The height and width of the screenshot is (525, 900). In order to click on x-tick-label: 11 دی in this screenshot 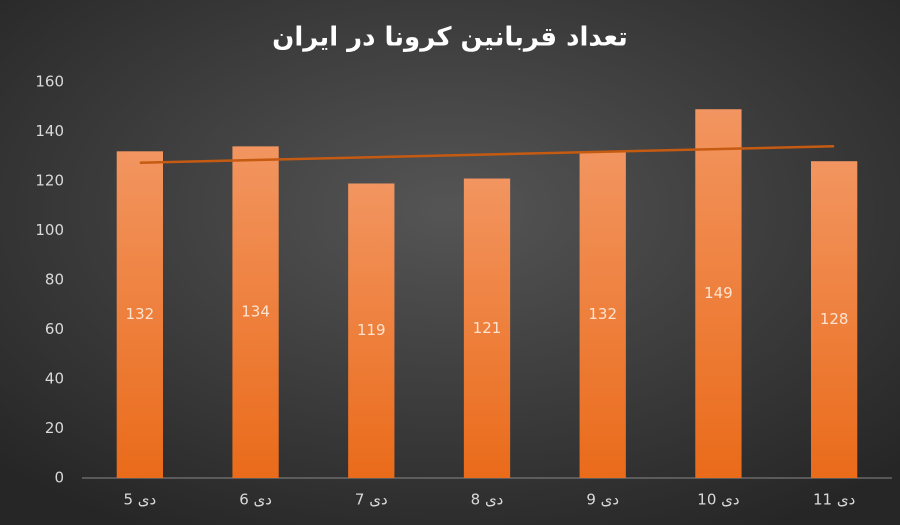, I will do `click(834, 500)`.